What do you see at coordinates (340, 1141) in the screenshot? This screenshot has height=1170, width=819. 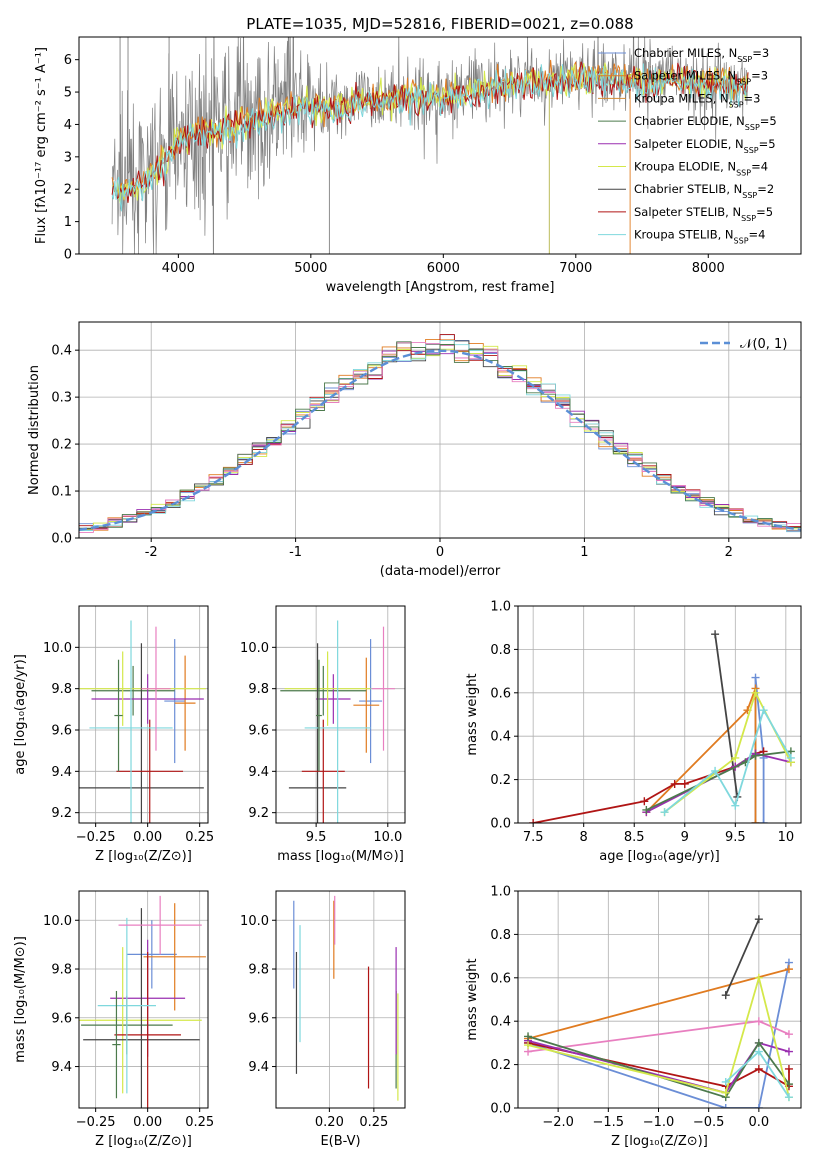 I see `x-axis-label: E(B-V)` at bounding box center [340, 1141].